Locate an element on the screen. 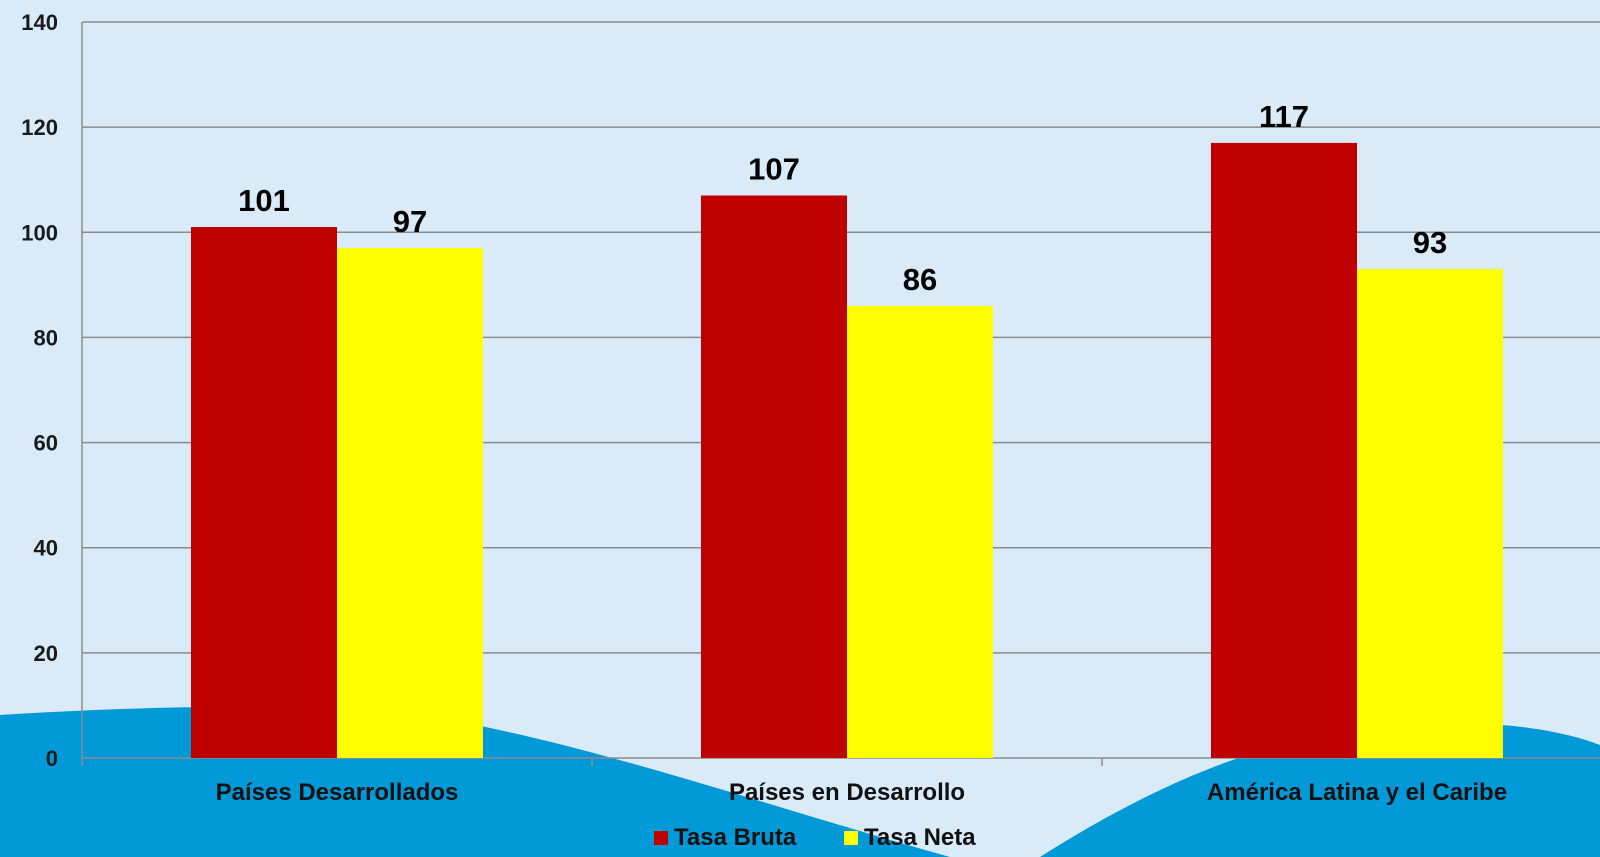 This screenshot has width=1600, height=857. data-label: 107 is located at coordinates (774, 168).